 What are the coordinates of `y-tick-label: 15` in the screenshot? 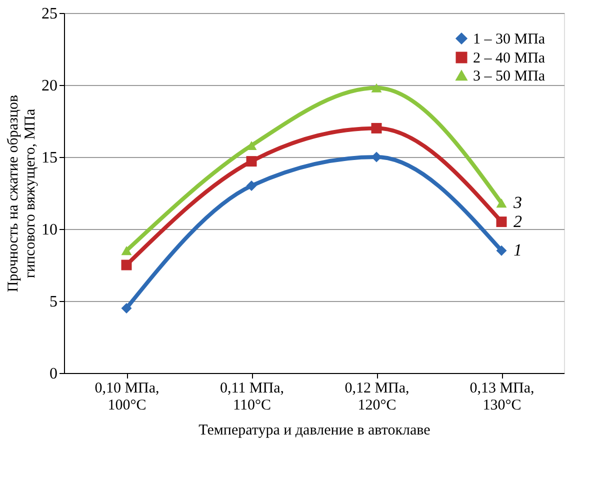 It's located at (50, 158).